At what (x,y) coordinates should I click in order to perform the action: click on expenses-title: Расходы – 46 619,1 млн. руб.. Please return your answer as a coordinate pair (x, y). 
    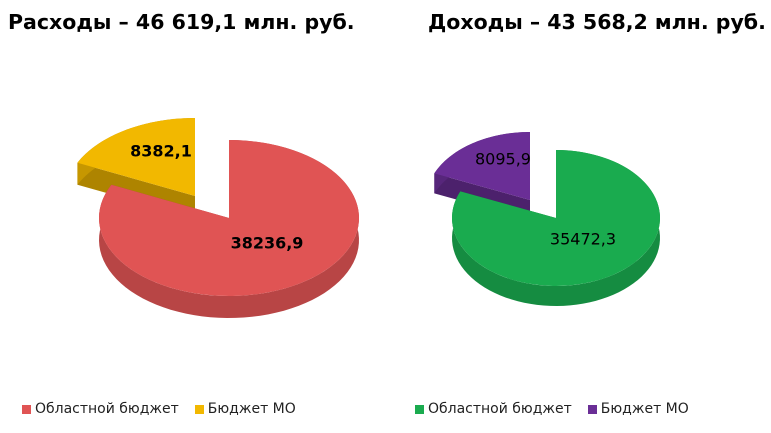
    Looking at the image, I should click on (181, 22).